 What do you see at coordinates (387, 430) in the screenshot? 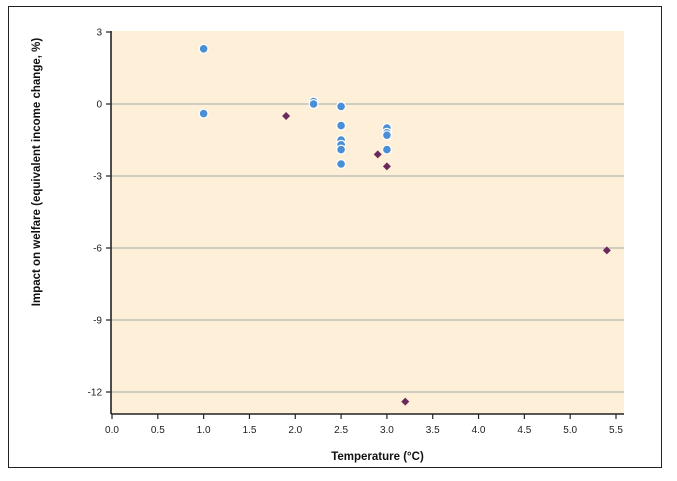
I see `x-tick-label: 3.0` at bounding box center [387, 430].